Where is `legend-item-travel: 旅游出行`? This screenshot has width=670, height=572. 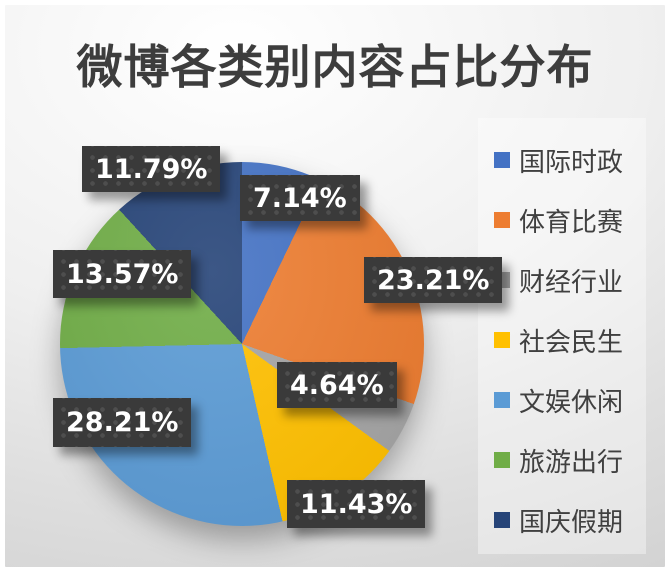
legend-item-travel: 旅游出行 is located at coordinates (562, 460).